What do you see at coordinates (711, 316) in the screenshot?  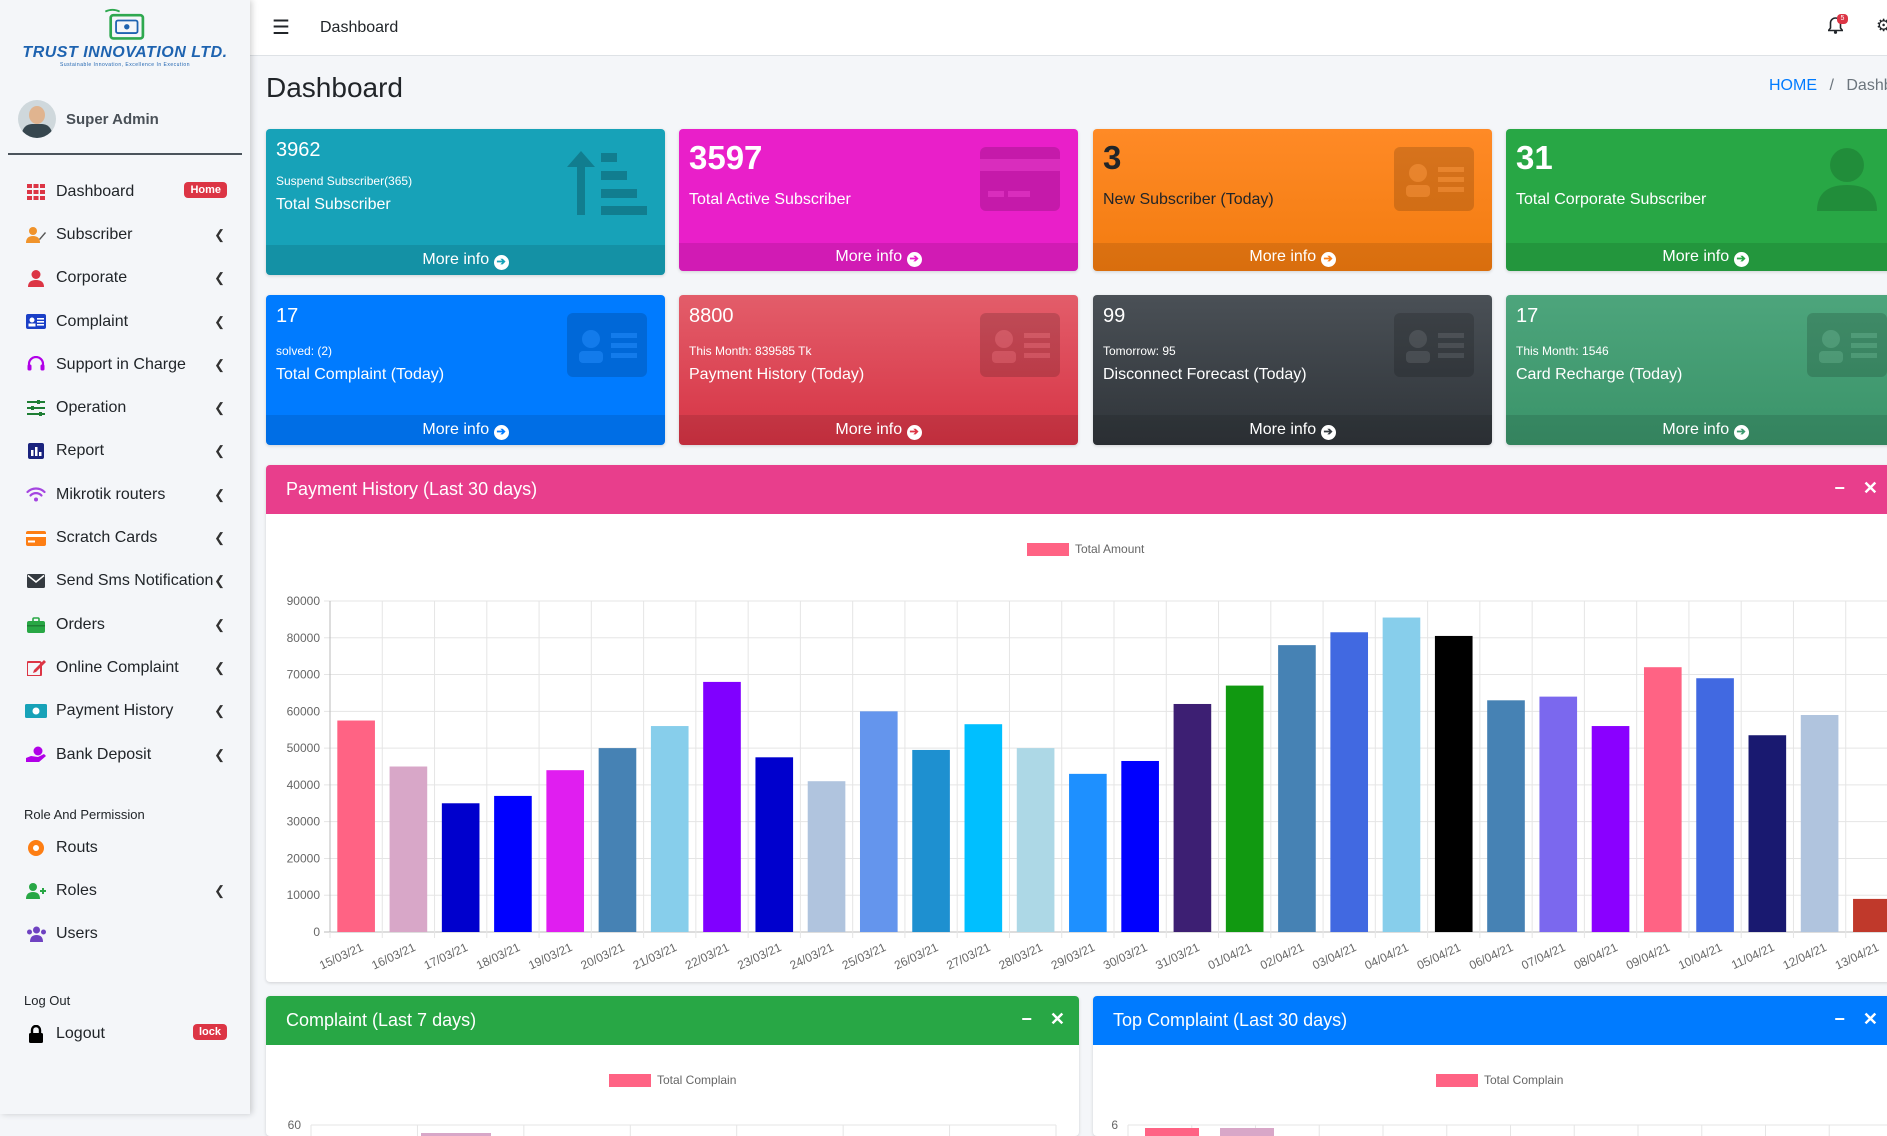 I see `stat-value: 8800` at bounding box center [711, 316].